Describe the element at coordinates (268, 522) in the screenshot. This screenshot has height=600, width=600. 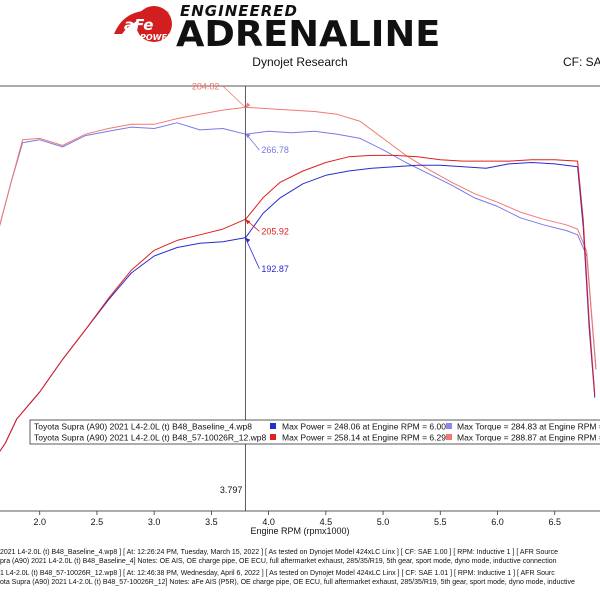
I see `x-tick-label: 4.0` at that location.